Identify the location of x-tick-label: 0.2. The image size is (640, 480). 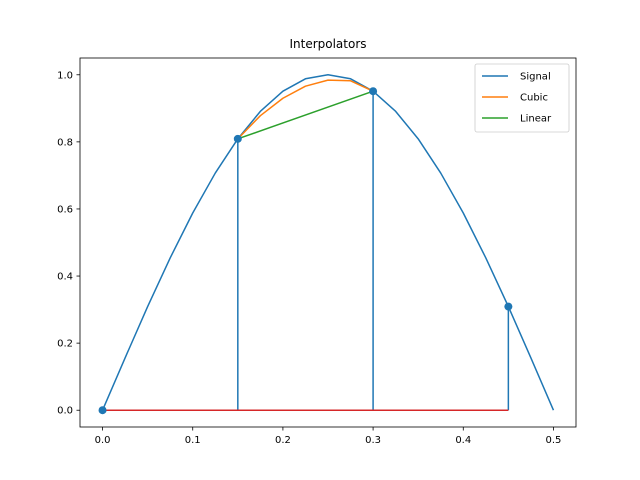
(283, 440).